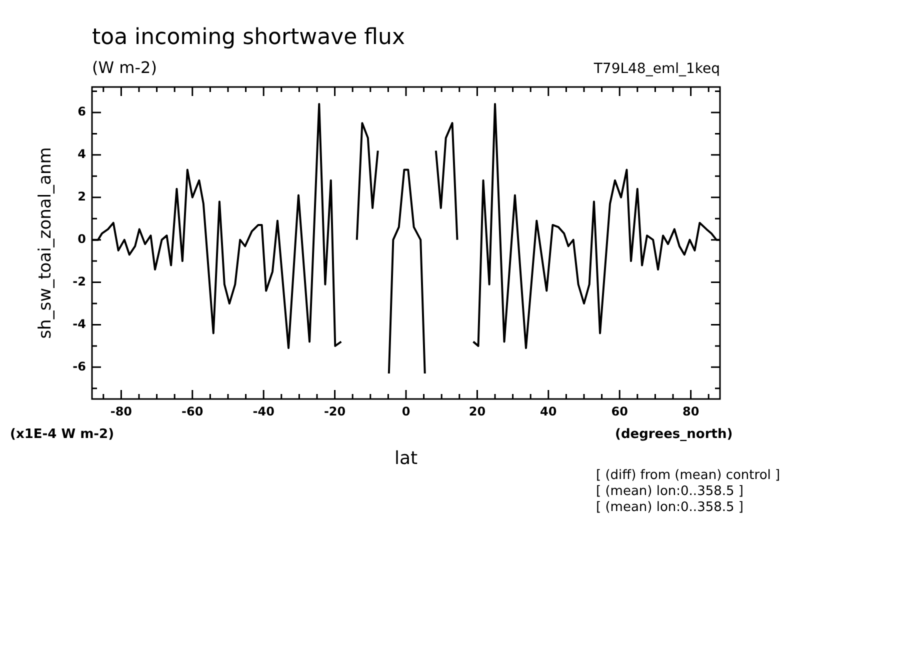 The image size is (904, 654). I want to click on y-tick-label: 0, so click(82, 239).